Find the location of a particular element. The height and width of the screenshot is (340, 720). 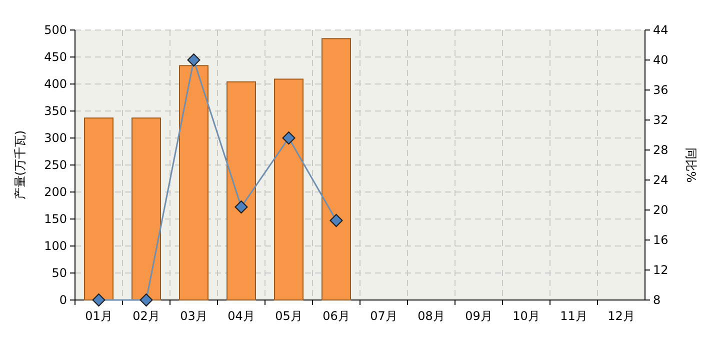

x-tick-label: 12月 is located at coordinates (621, 316).